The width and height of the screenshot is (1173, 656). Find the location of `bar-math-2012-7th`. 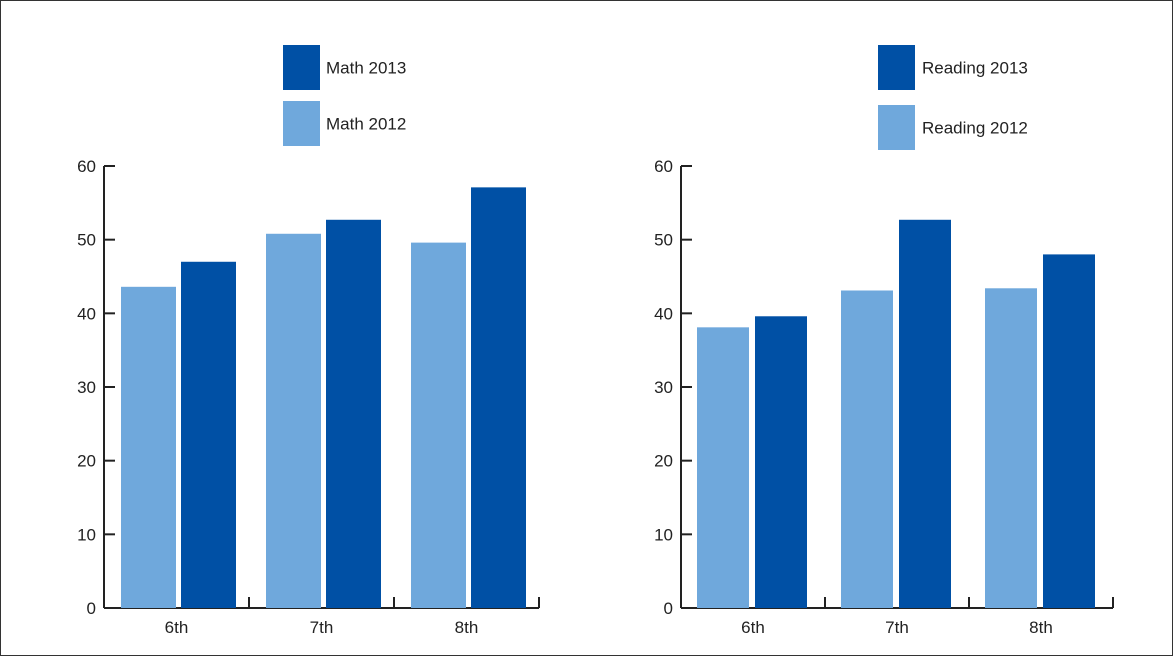

bar-math-2012-7th is located at coordinates (293, 421).